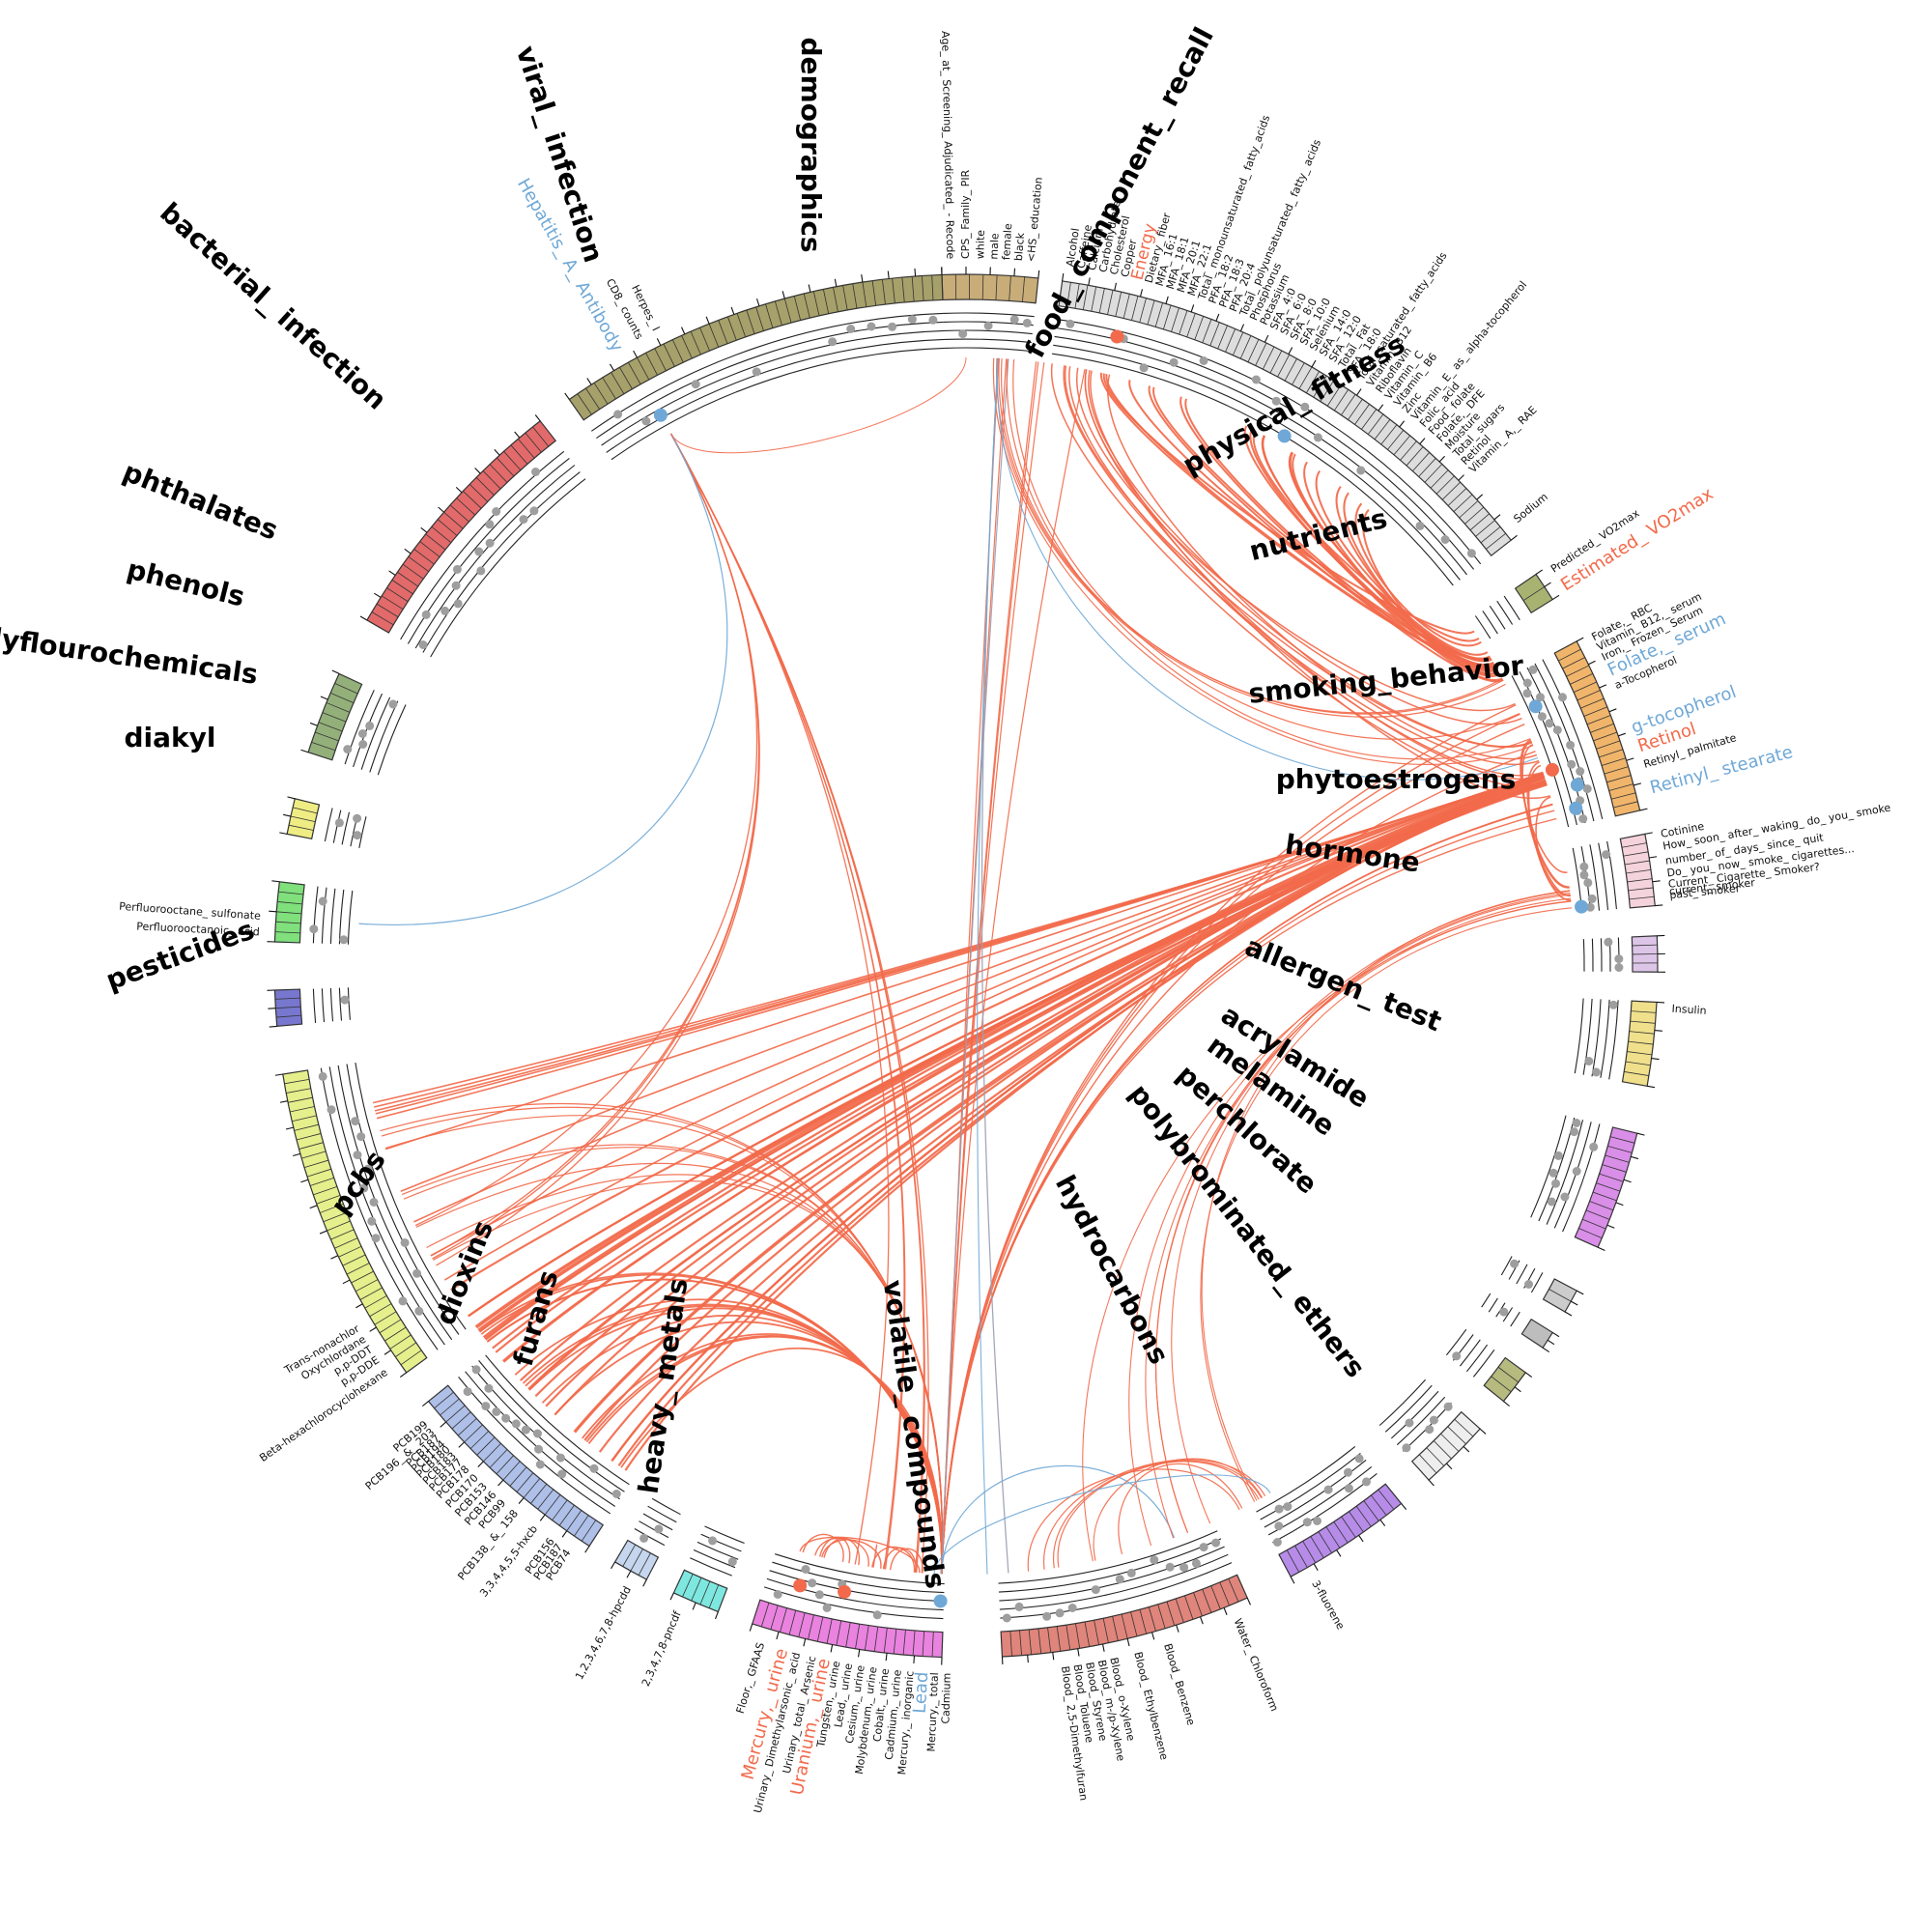 This screenshot has height=1932, width=1932. What do you see at coordinates (1150, 1706) in the screenshot?
I see `variable-label: Blood_ Ethylbenzene` at bounding box center [1150, 1706].